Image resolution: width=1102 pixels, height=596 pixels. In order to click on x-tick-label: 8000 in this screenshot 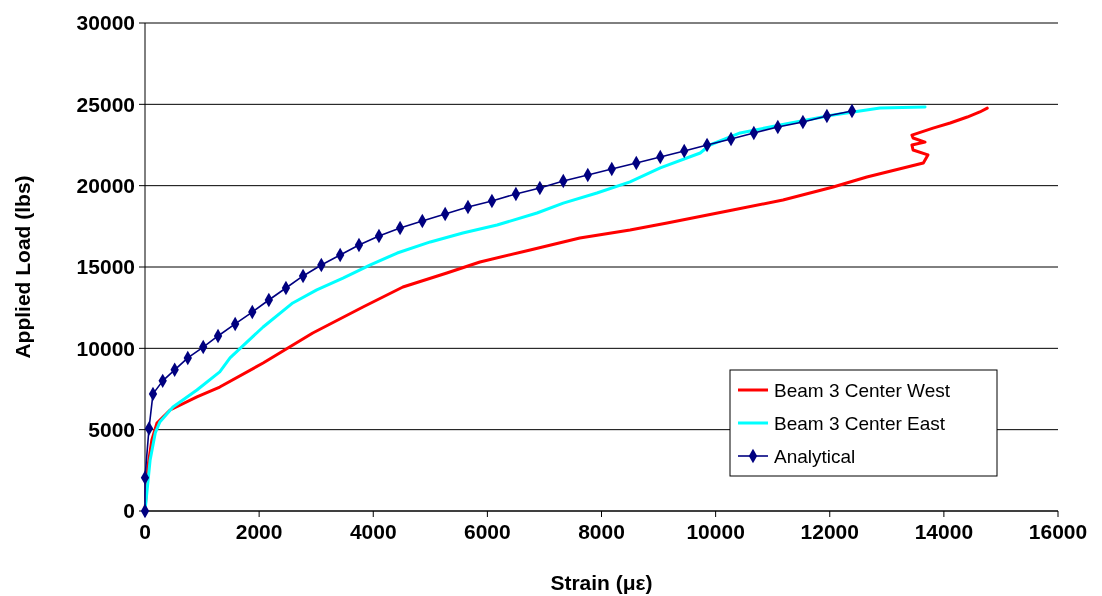, I will do `click(601, 531)`.